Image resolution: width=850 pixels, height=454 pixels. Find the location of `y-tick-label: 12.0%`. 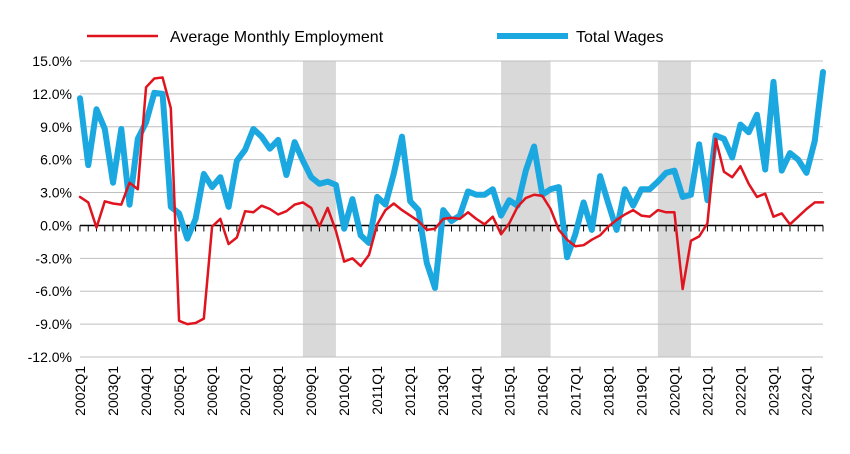

y-tick-label: 12.0% is located at coordinates (52, 94).